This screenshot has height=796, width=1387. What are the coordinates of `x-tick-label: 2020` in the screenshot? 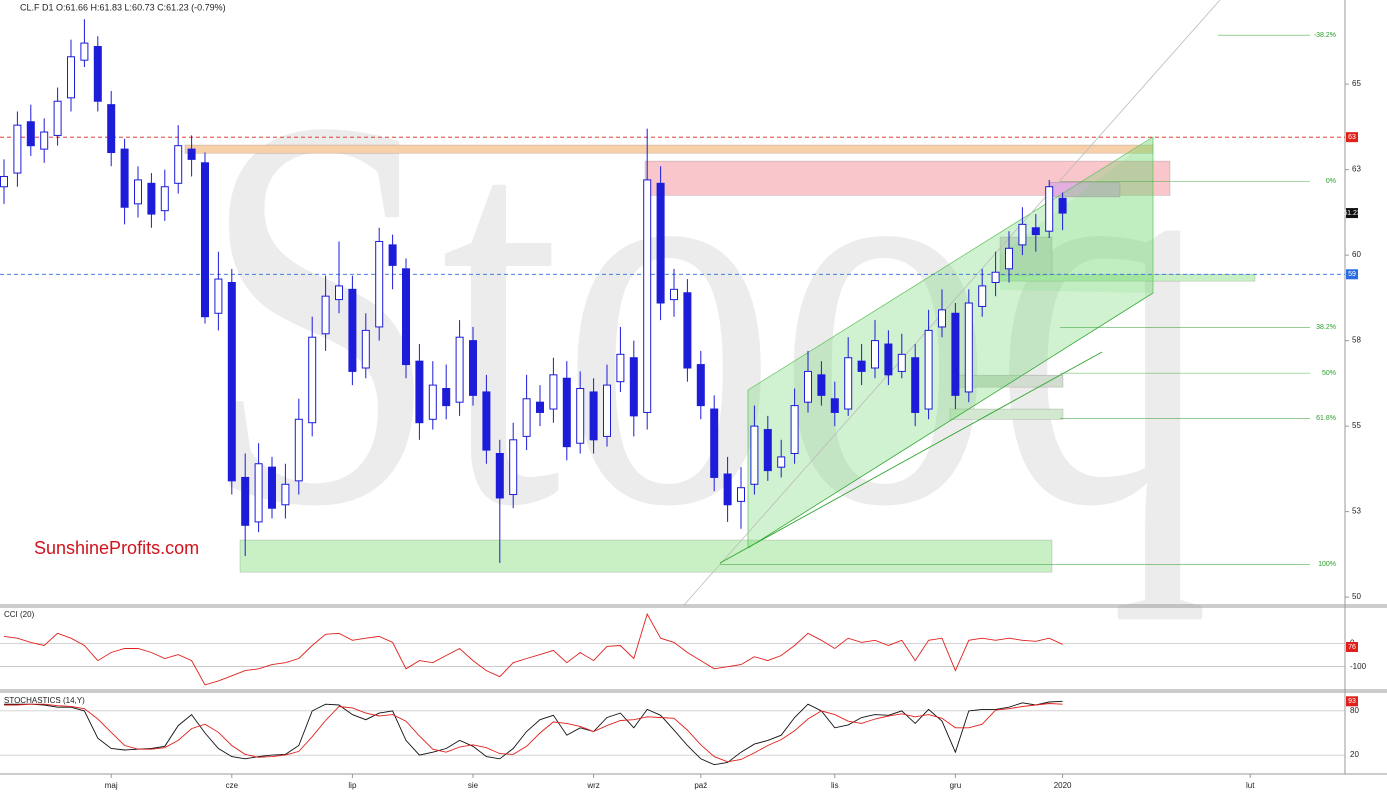 It's located at (1063, 785).